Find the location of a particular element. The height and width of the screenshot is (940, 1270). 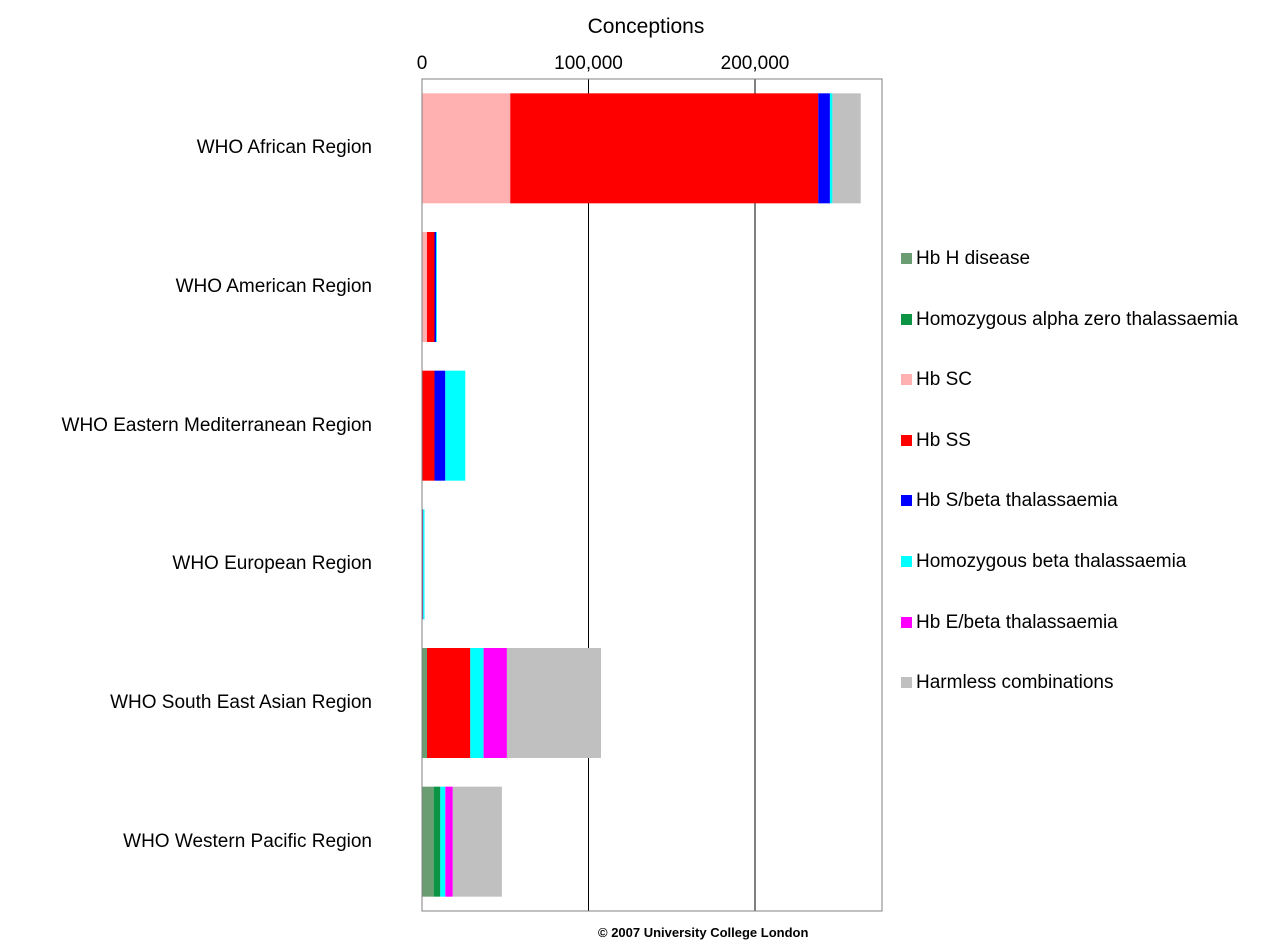

copyright-notice: © 2007 University College London is located at coordinates (703, 932).